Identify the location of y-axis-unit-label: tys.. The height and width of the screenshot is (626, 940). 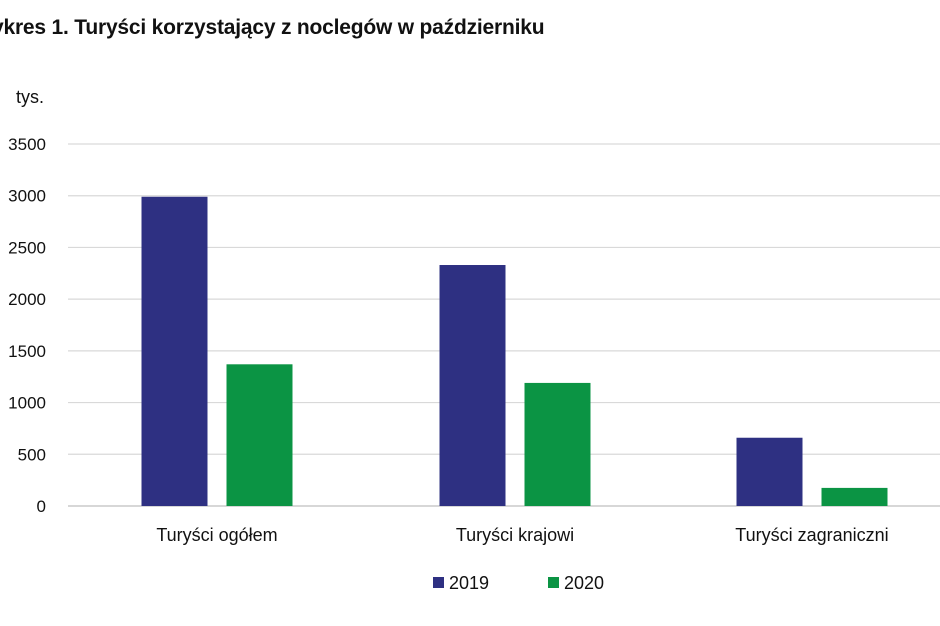
(30, 97).